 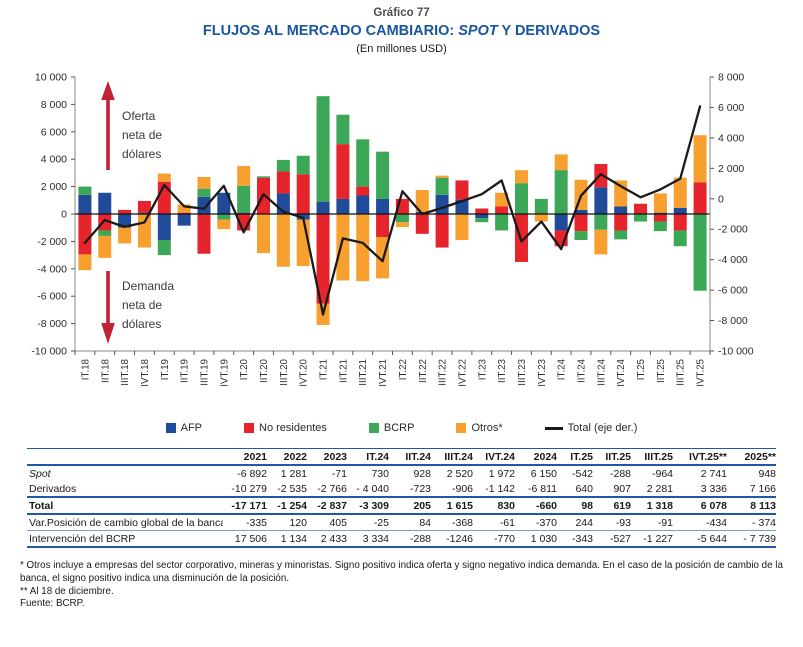 What do you see at coordinates (108, 334) in the screenshot?
I see `demand-arrow-head` at bounding box center [108, 334].